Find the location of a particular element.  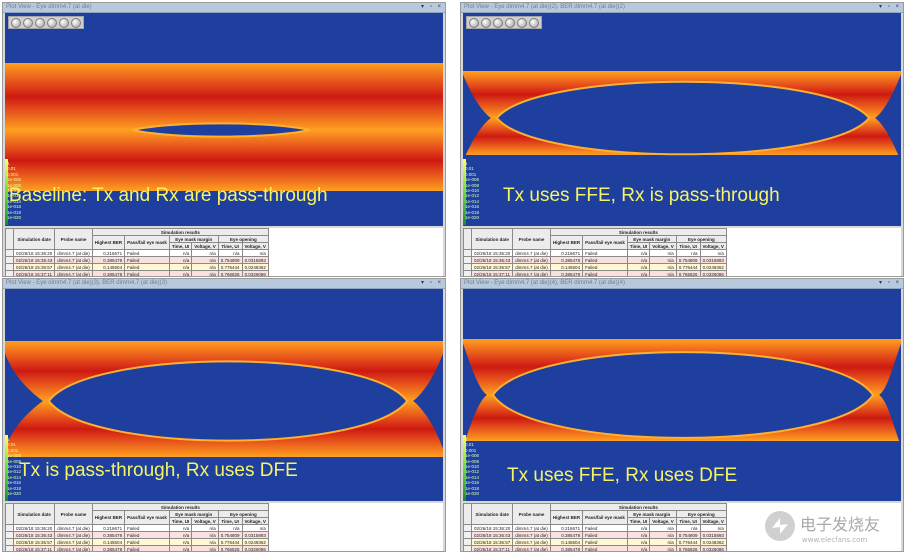

cell-opening-time: 0.766826 is located at coordinates (688, 548).